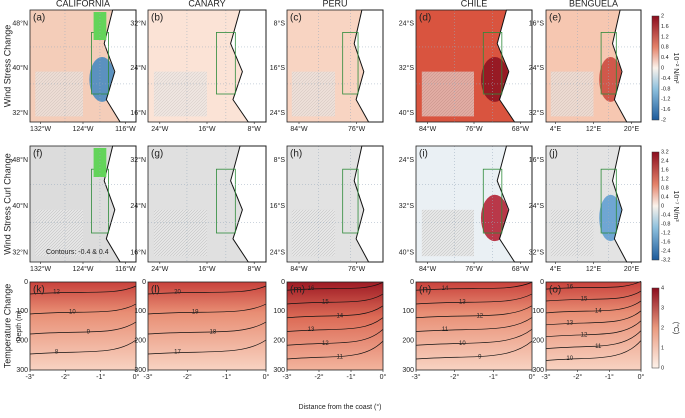 This screenshot has height=418, width=685. I want to click on y-tick-label: 32°N, so click(138, 23).